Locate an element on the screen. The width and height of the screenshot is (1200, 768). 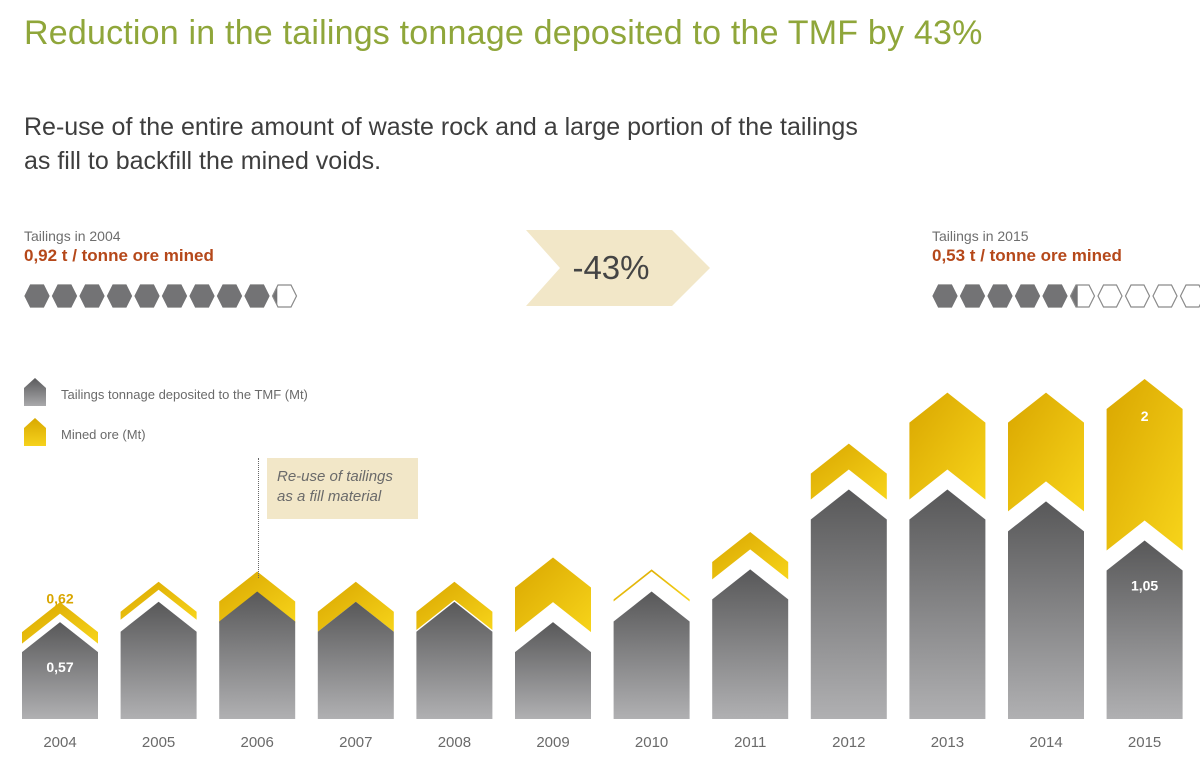
x-tick-2007: 2007 is located at coordinates (355, 742).